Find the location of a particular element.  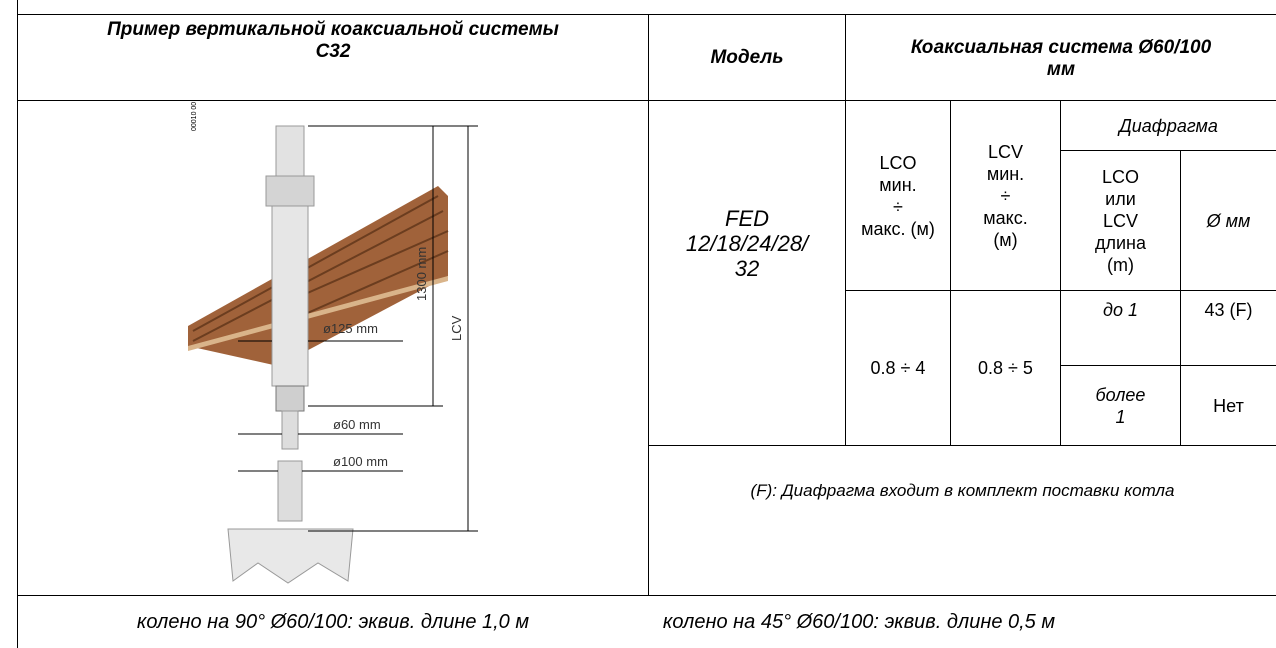

header-model: Модель is located at coordinates (747, 57).